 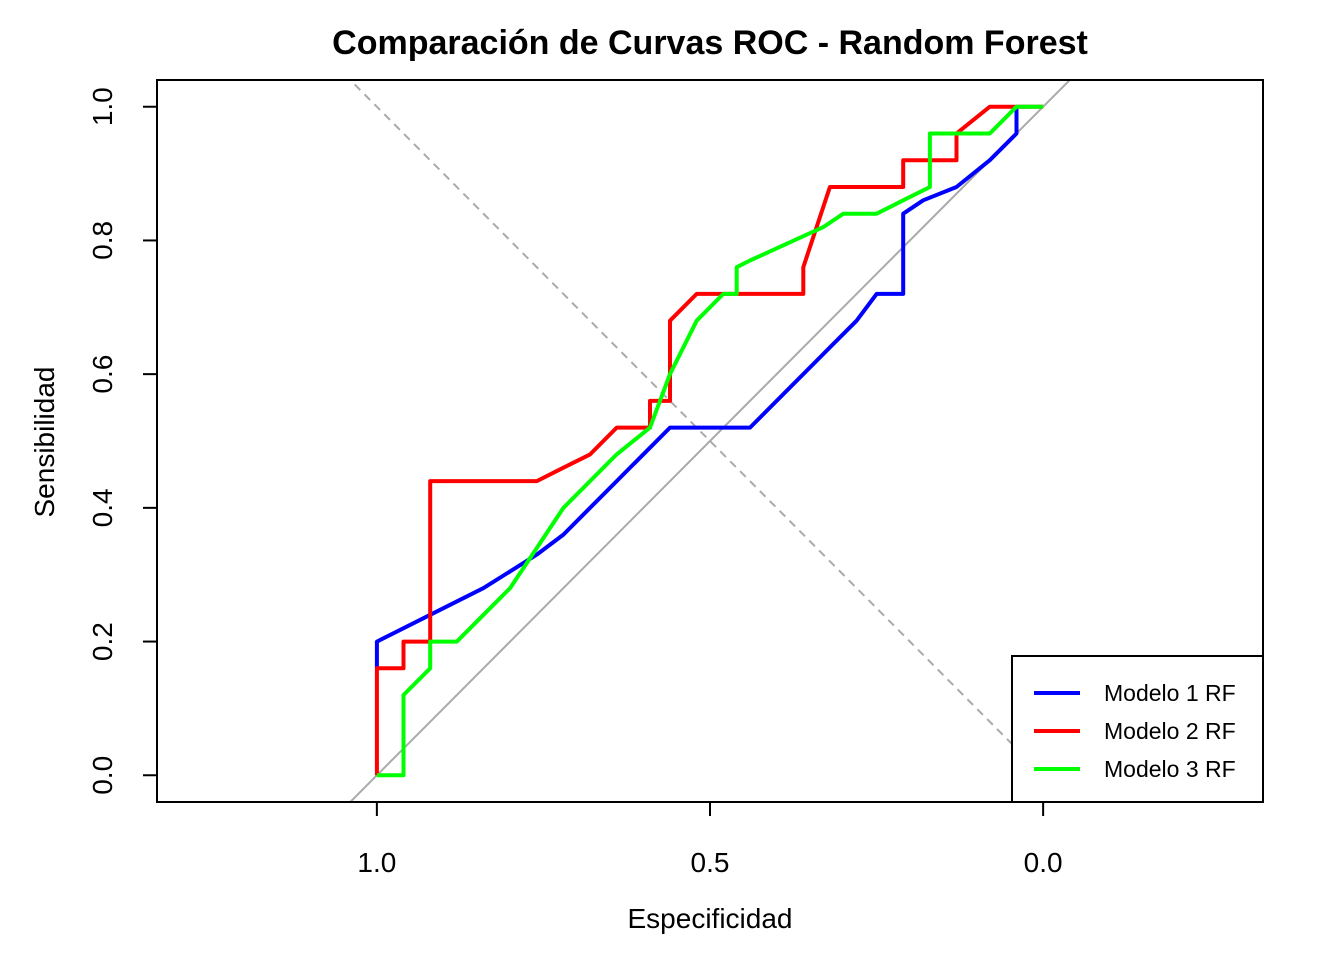 What do you see at coordinates (1170, 731) in the screenshot?
I see `legend-label-2: Modelo 2 RF` at bounding box center [1170, 731].